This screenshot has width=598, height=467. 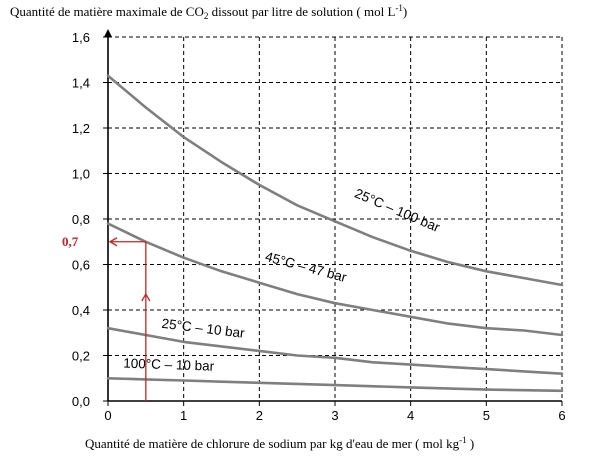 What do you see at coordinates (397, 211) in the screenshot?
I see `series-label-0: 25°C – 100 bar` at bounding box center [397, 211].